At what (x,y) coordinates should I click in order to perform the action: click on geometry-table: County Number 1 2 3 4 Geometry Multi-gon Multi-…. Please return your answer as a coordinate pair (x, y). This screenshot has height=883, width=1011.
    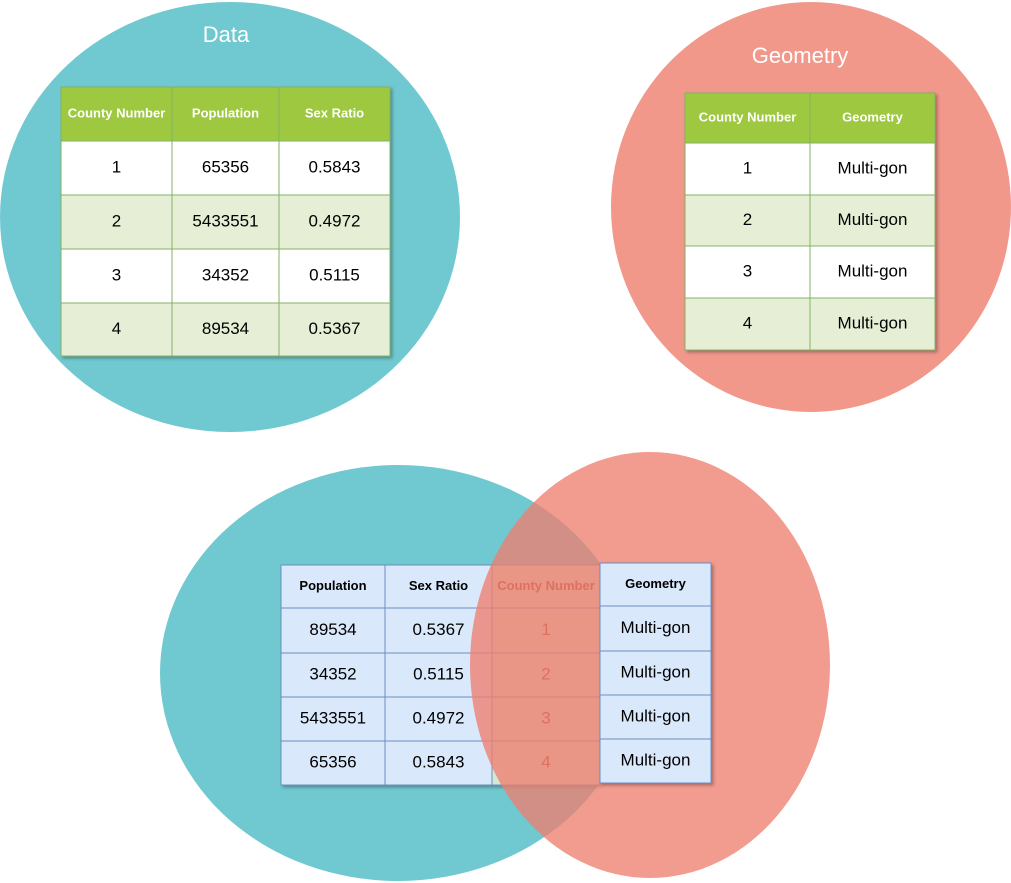
    Looking at the image, I should click on (810, 221).